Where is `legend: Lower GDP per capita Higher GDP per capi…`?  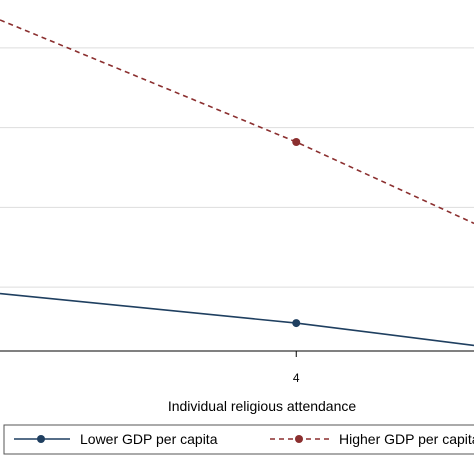 legend: Lower GDP per capita Higher GDP per capi… is located at coordinates (238, 439).